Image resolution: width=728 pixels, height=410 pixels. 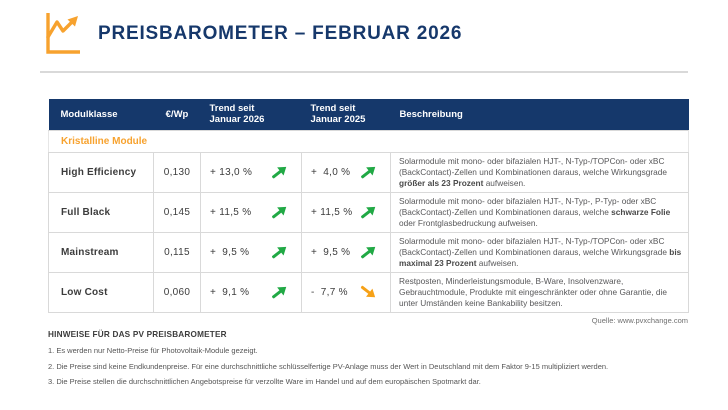 I want to click on col-header-trend-2026: Trend seit Januar 2026, so click(x=251, y=114).